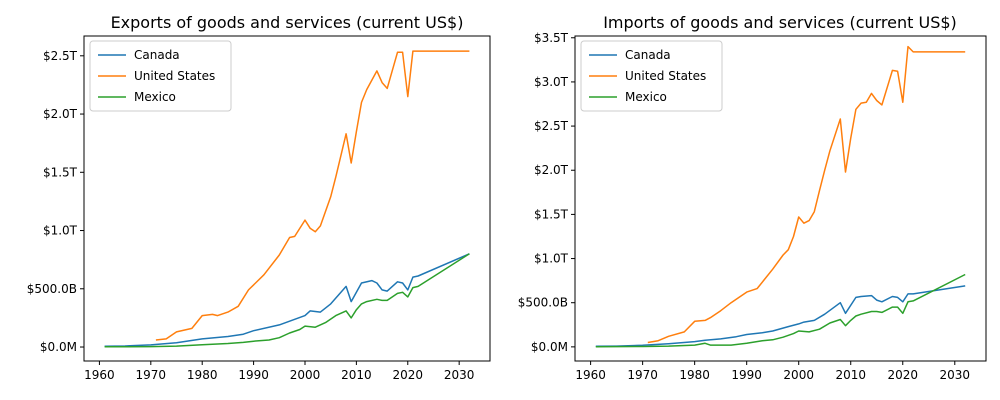  I want to click on y-tick-label: $3.0T, so click(551, 82).